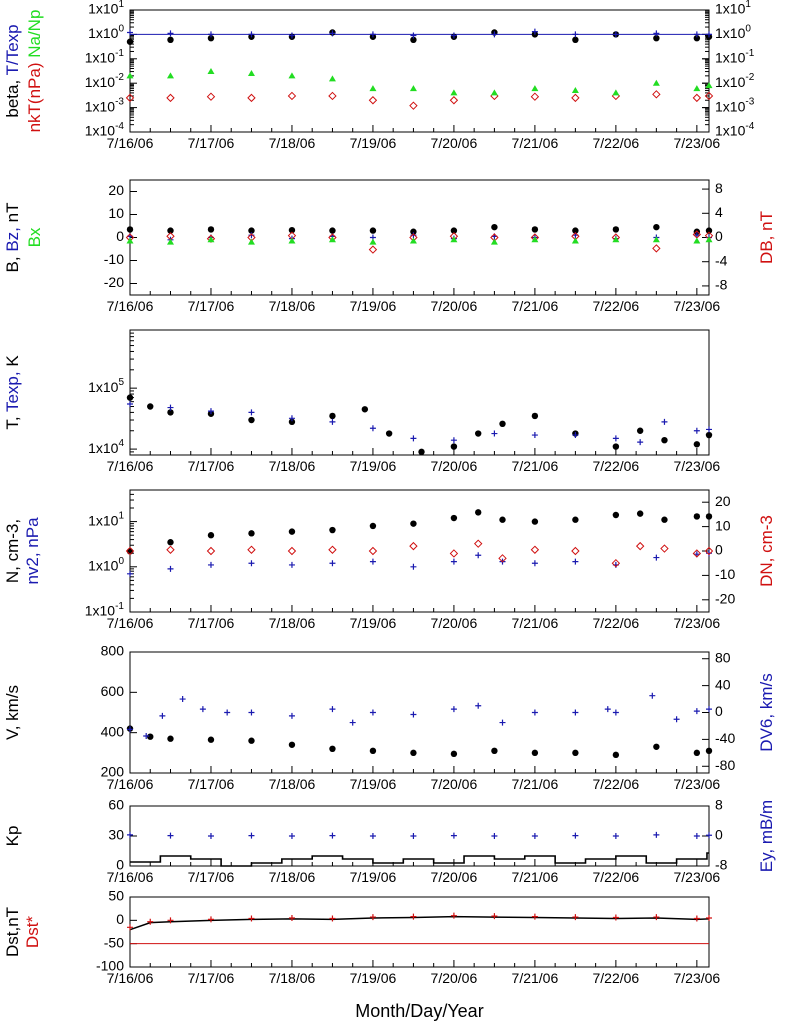  What do you see at coordinates (735, 81) in the screenshot?
I see `plasma-beta-right-y-tick-label: 1x10⁻²` at bounding box center [735, 81].